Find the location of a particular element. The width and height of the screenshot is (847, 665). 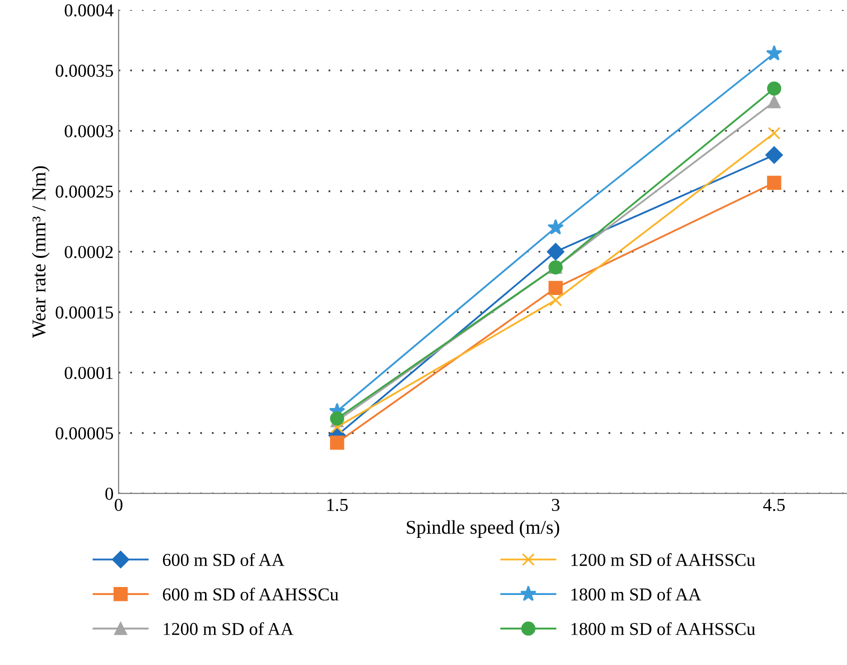

y-tick-label: 0.0004 is located at coordinates (89, 10).